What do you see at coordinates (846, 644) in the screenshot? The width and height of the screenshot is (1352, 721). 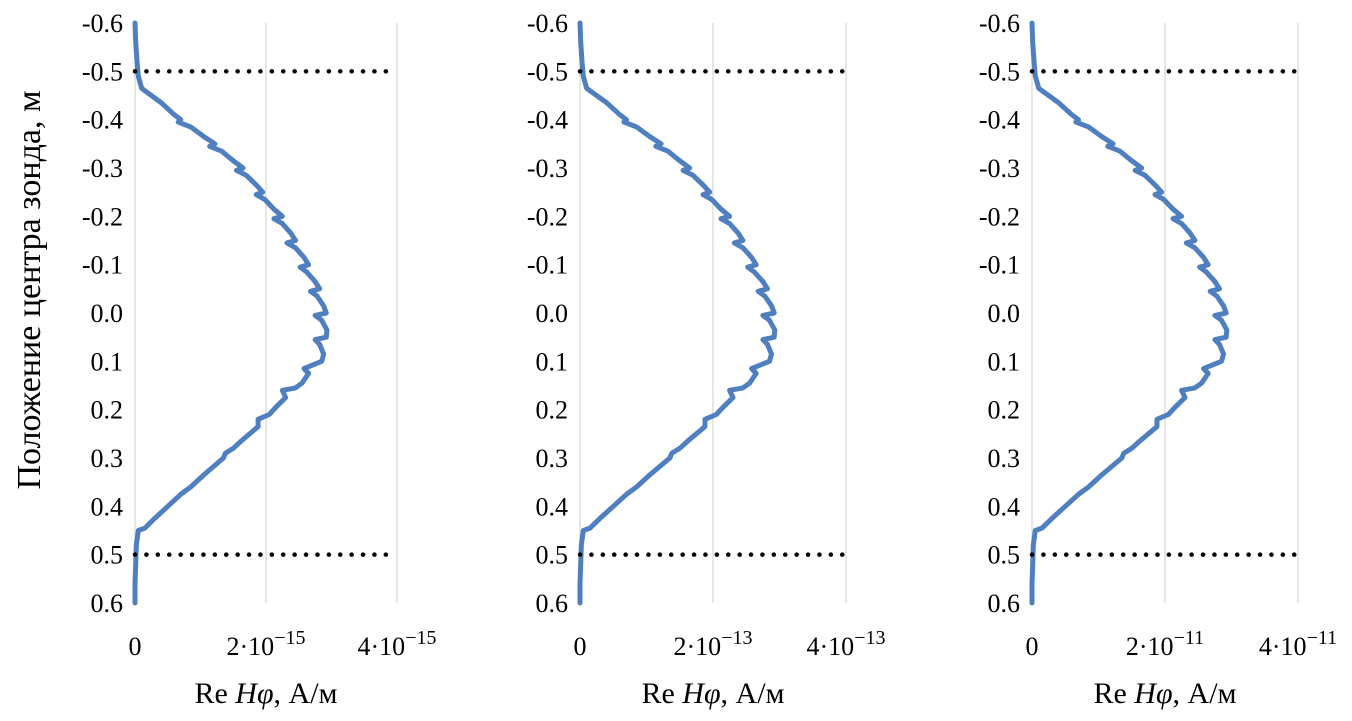 I see `x-tick-label: 4·10⁻¹³` at bounding box center [846, 644].